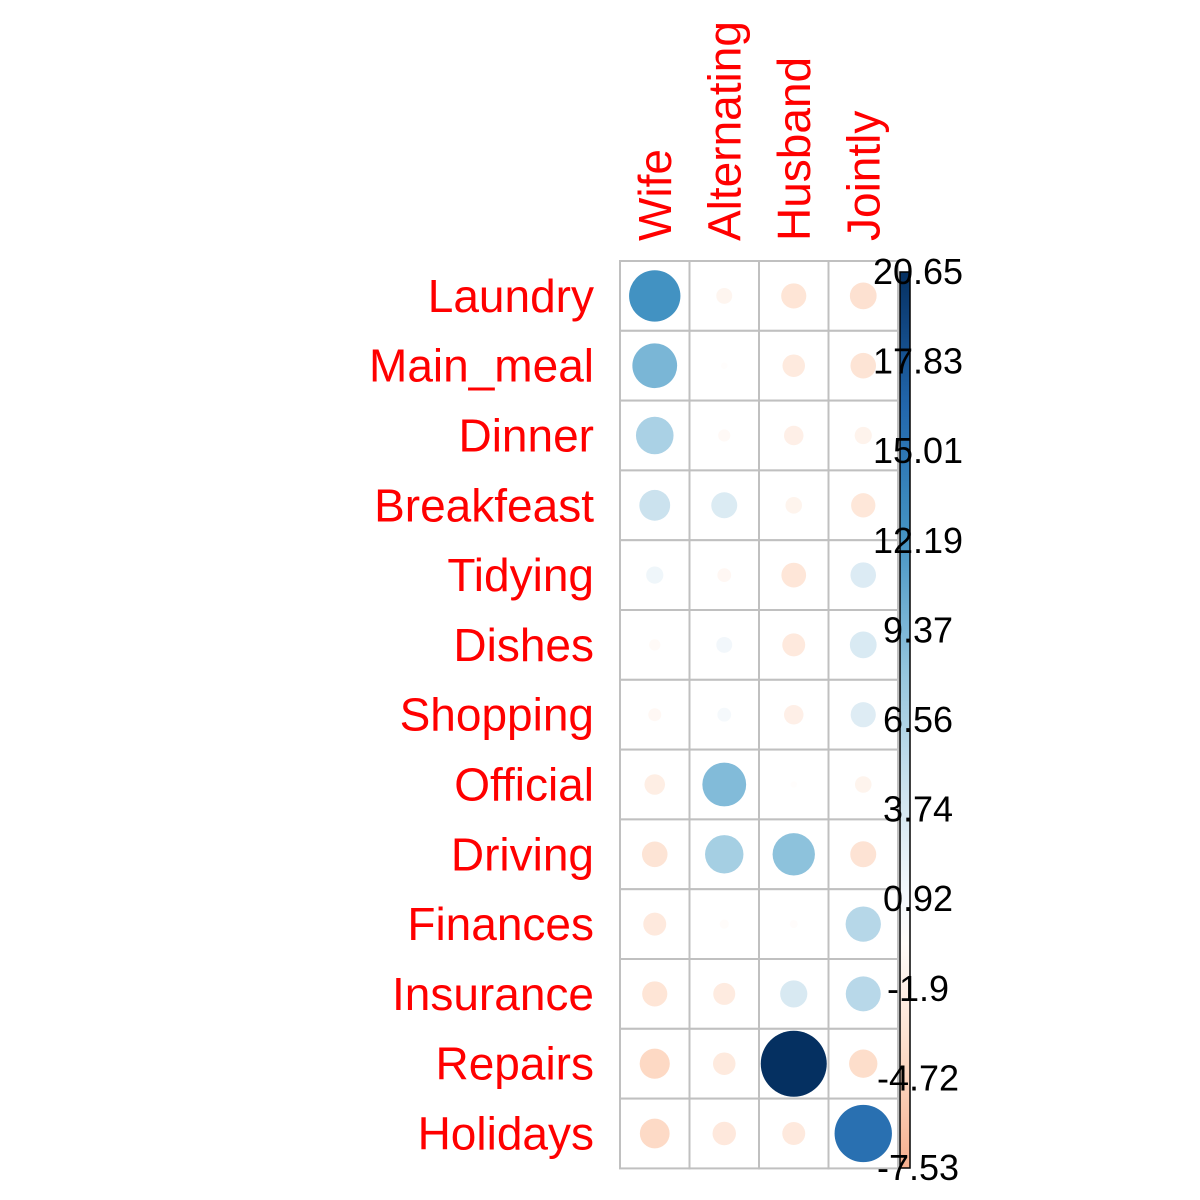 This screenshot has height=1200, width=1200. I want to click on row-label: Driving, so click(522, 854).